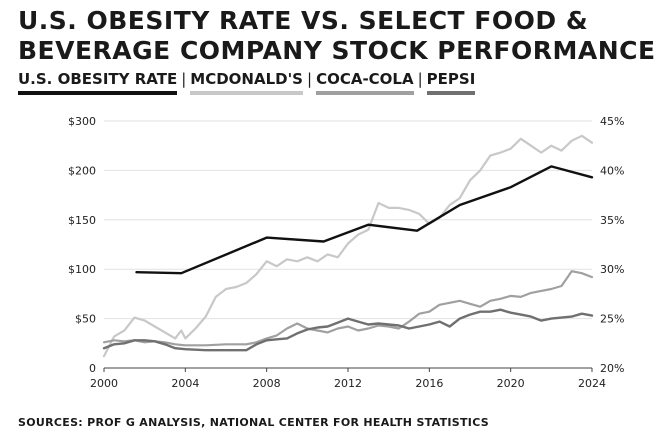  I want to click on y-left-tick-label: 0, so click(92, 368).